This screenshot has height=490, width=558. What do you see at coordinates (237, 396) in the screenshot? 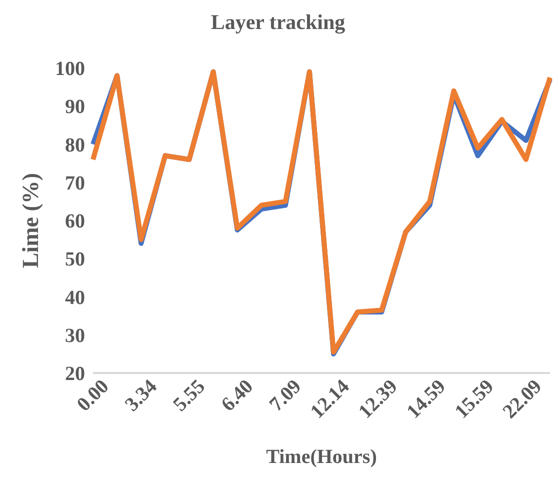
I see `x-tick-label: 6.40` at bounding box center [237, 396].